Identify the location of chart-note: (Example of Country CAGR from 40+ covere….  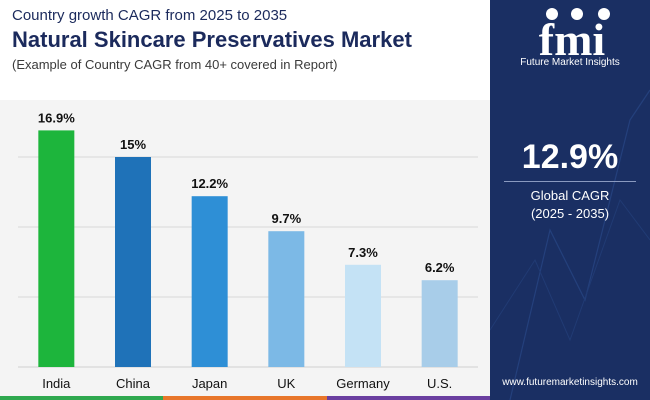
(175, 64).